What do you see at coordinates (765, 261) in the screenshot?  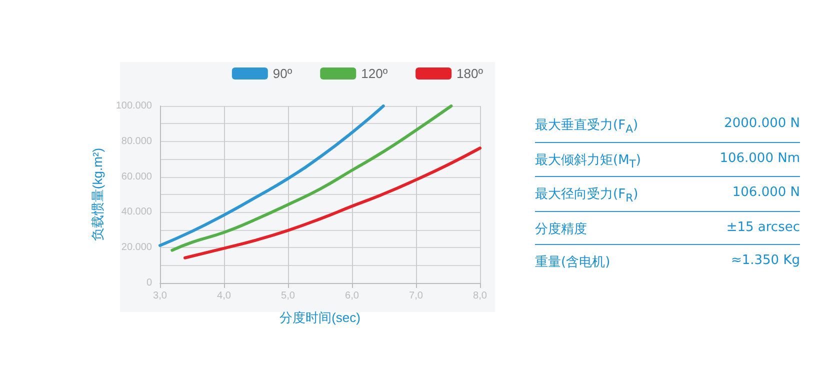 I see `text: ≈1.350 Kg` at bounding box center [765, 261].